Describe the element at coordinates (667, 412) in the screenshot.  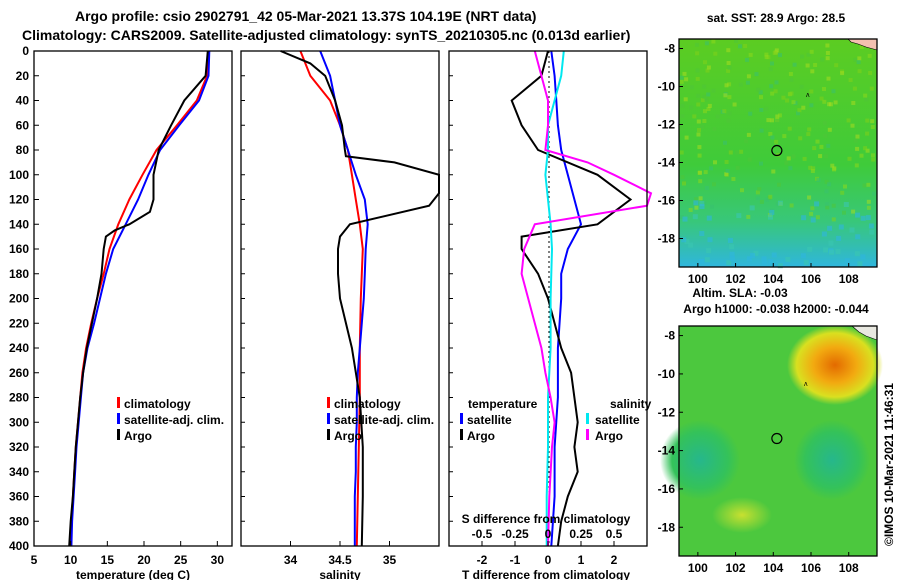
I see `map-y-tick-label: -12` at that location.